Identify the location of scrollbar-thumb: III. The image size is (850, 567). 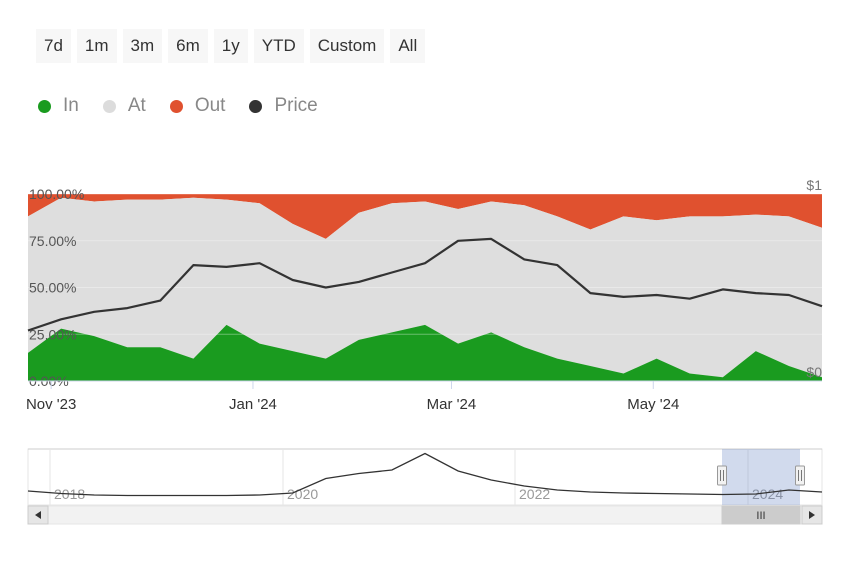
(761, 515).